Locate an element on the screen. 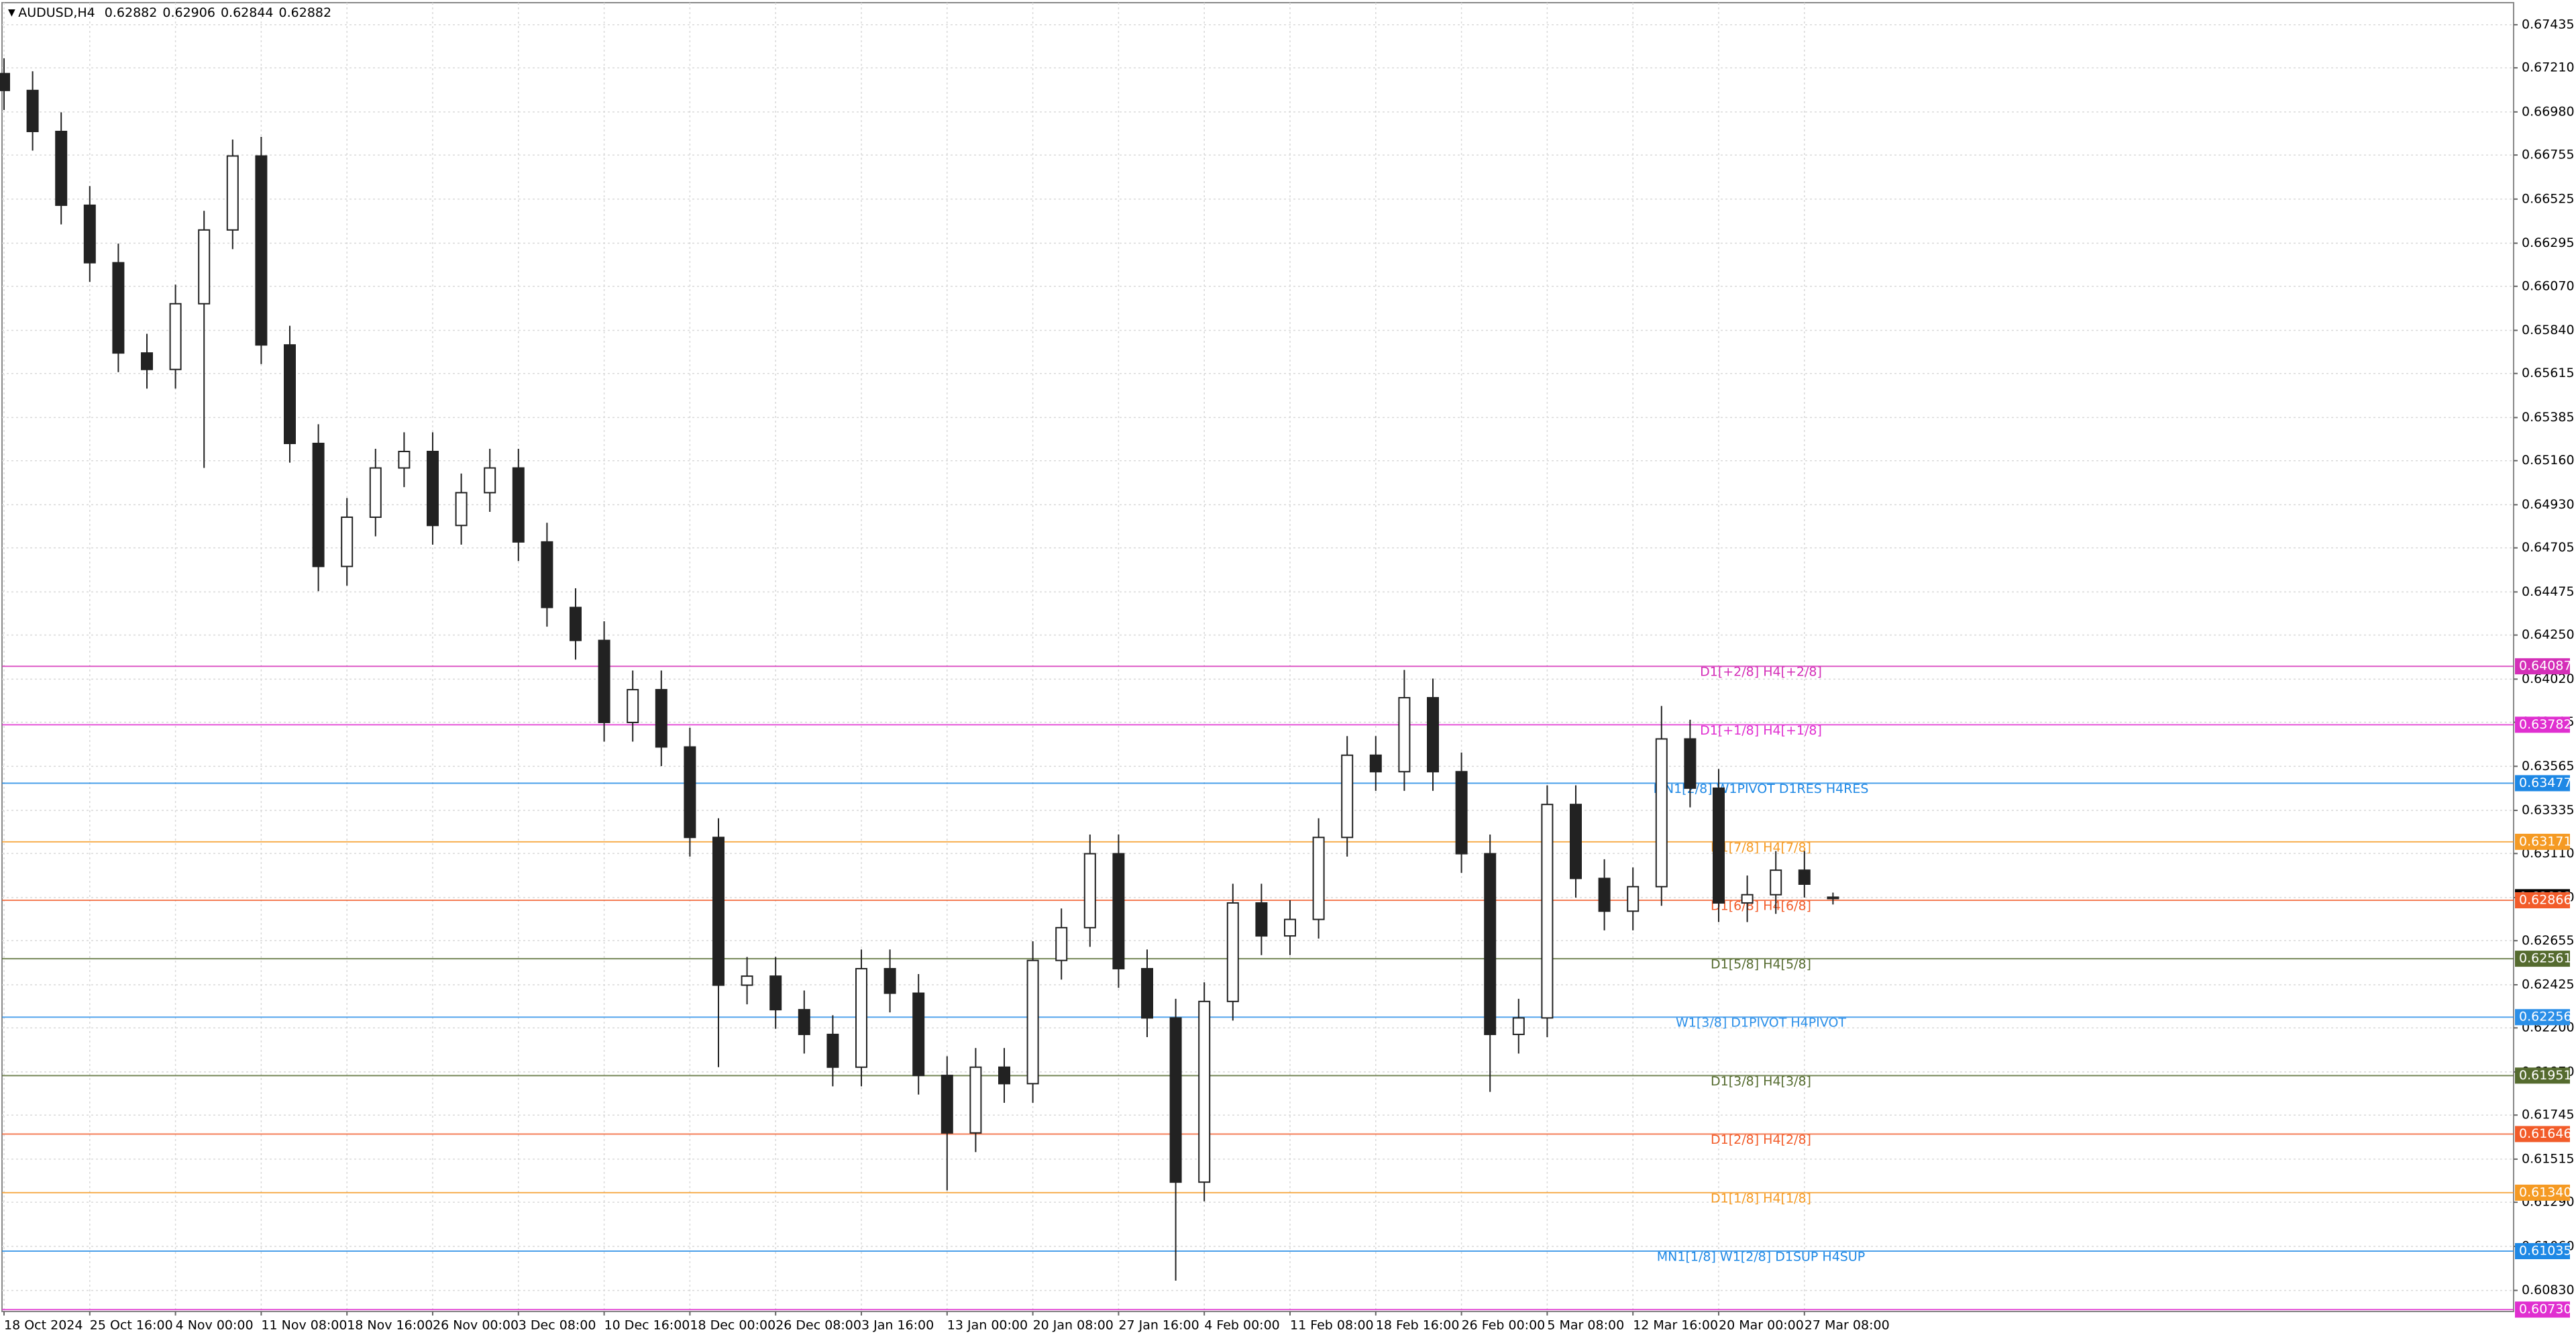 The width and height of the screenshot is (2576, 1339). x-tick-label: 26 Dec 08:00 is located at coordinates (818, 1325).